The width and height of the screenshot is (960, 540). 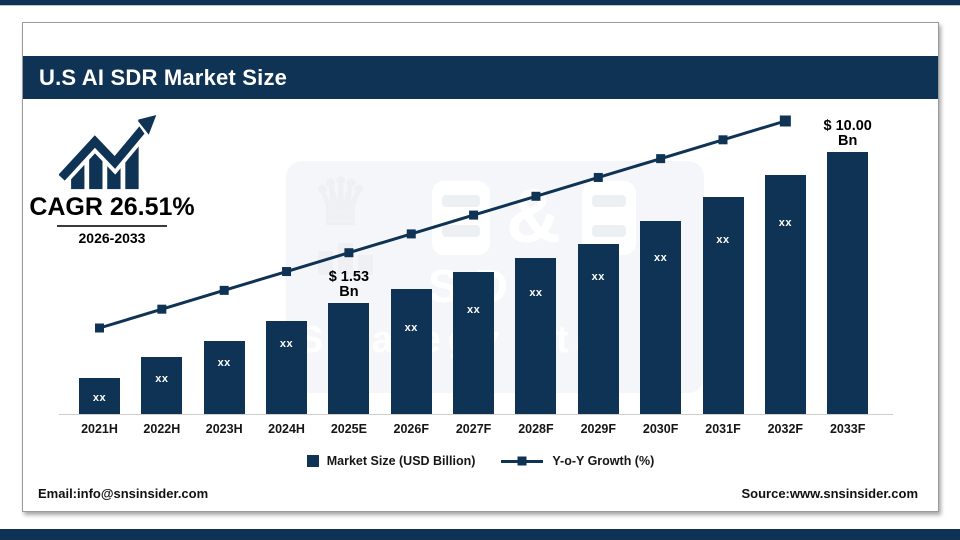 What do you see at coordinates (474, 343) in the screenshot?
I see `bar-2027F` at bounding box center [474, 343].